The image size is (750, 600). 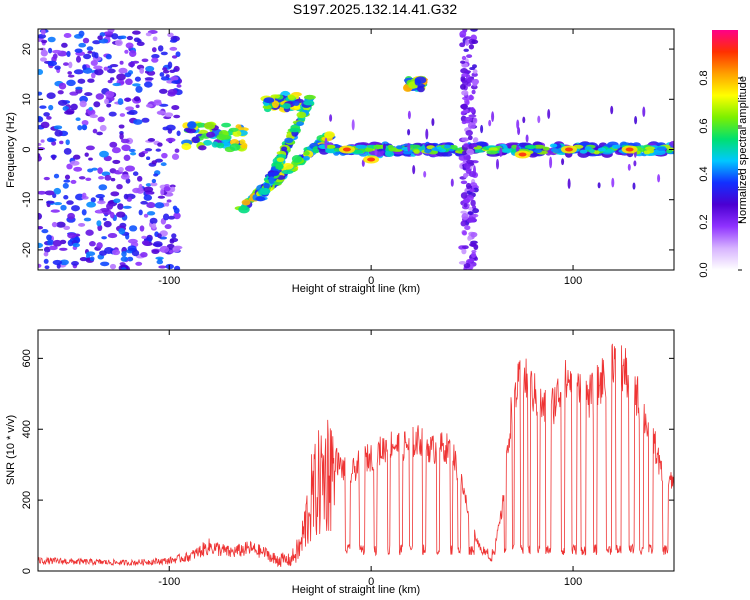 What do you see at coordinates (169, 582) in the screenshot?
I see `snr-x-tick-label: -100` at bounding box center [169, 582].